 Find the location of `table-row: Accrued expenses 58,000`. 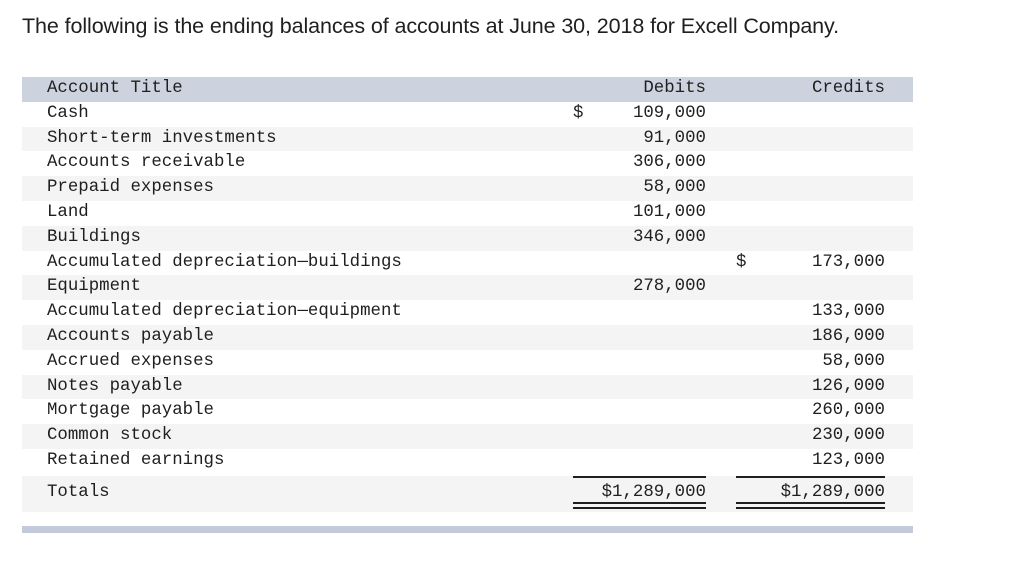

table-row: Accrued expenses 58,000 is located at coordinates (467, 362).